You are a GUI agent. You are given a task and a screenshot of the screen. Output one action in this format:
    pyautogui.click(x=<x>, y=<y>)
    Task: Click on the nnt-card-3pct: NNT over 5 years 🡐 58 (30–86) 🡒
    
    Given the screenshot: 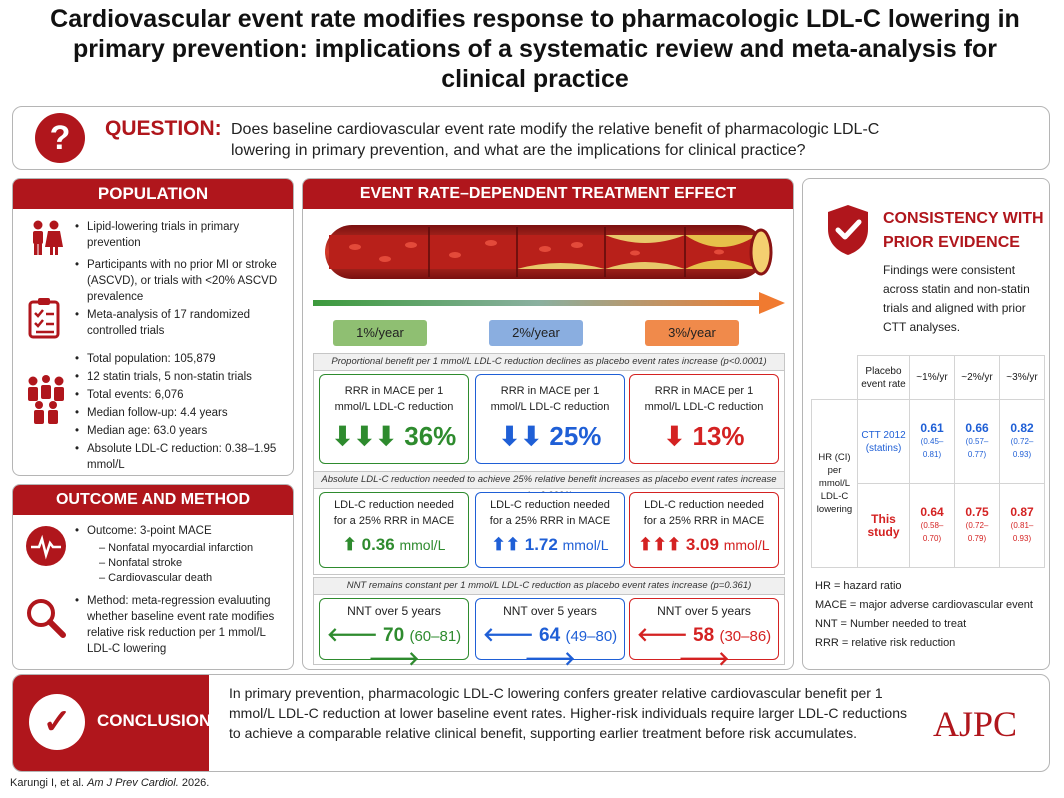 What is the action you would take?
    pyautogui.click(x=704, y=633)
    